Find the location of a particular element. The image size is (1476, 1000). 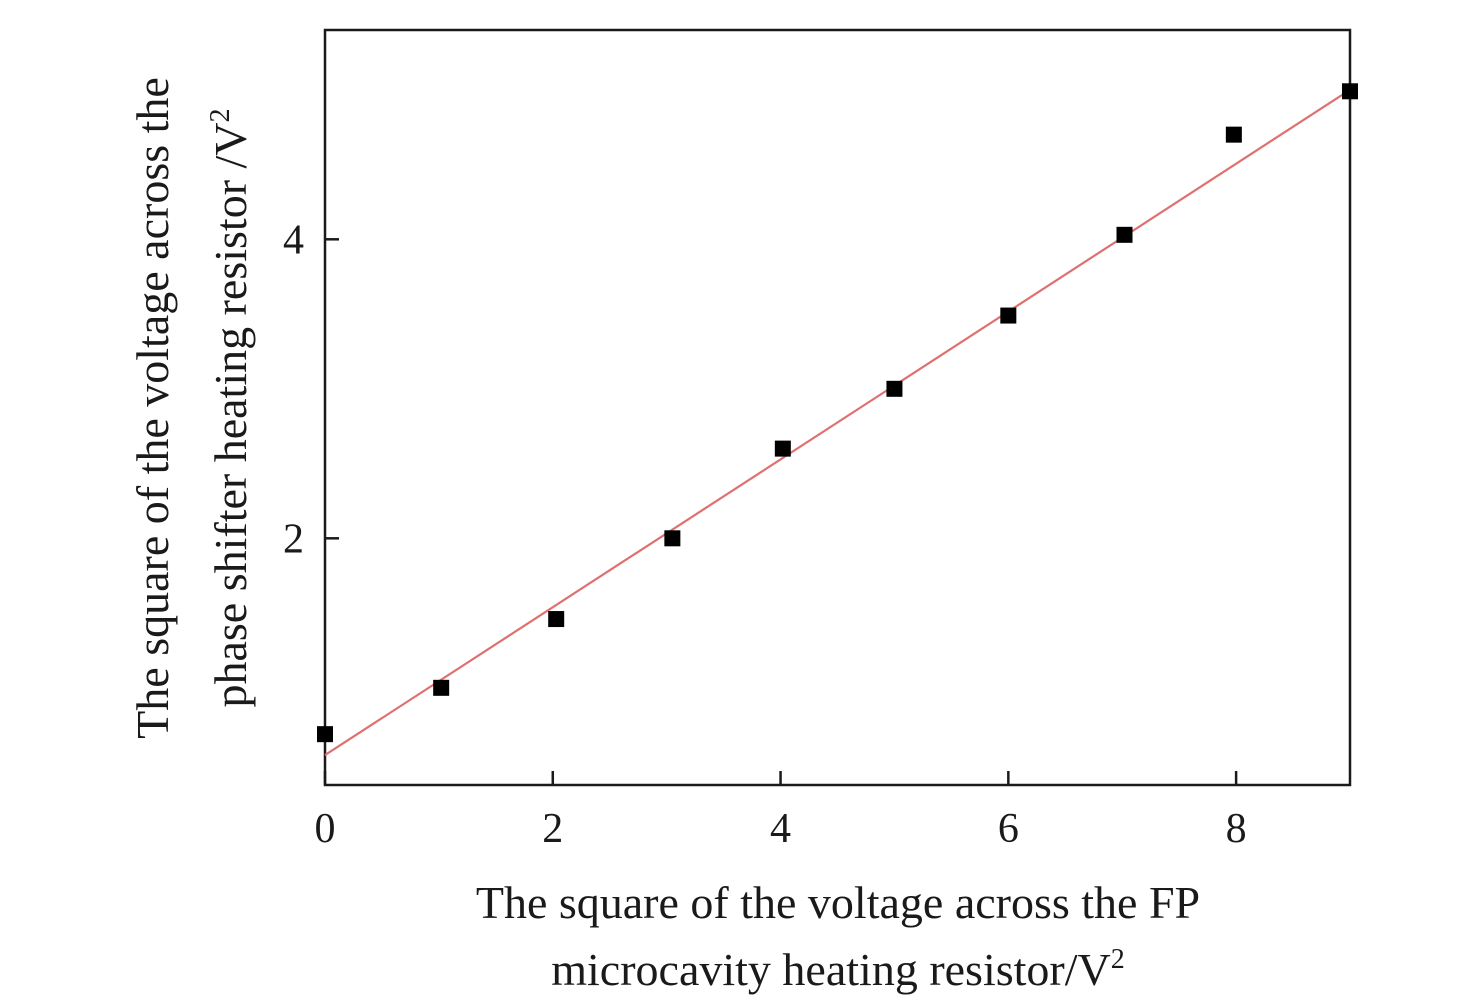

y-axis-title-superscript: 2 is located at coordinates (220, 115).